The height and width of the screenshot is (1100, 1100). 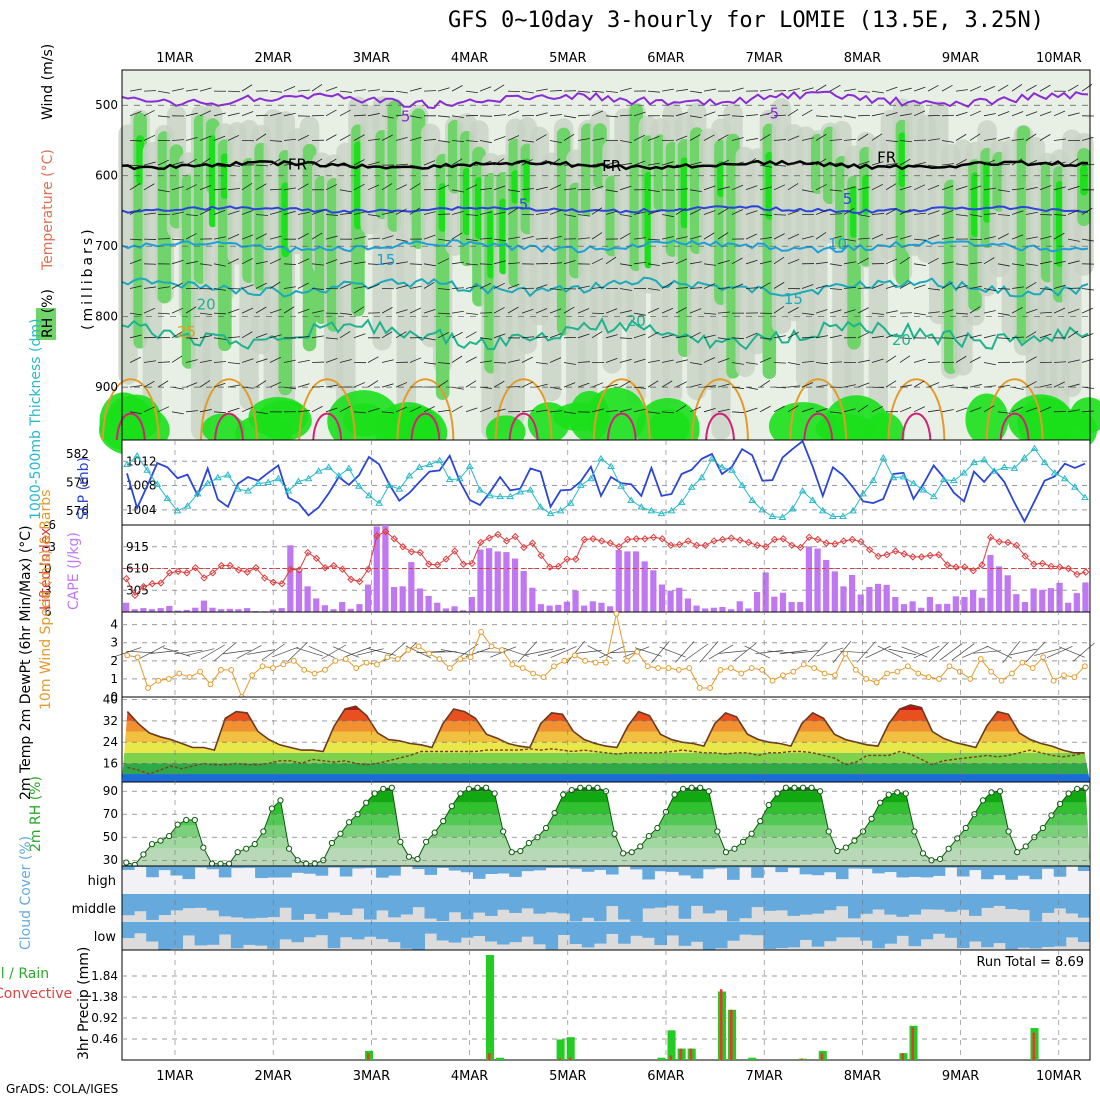 What do you see at coordinates (36, 814) in the screenshot?
I see `rh-axis-label: 2m RH (%)` at bounding box center [36, 814].